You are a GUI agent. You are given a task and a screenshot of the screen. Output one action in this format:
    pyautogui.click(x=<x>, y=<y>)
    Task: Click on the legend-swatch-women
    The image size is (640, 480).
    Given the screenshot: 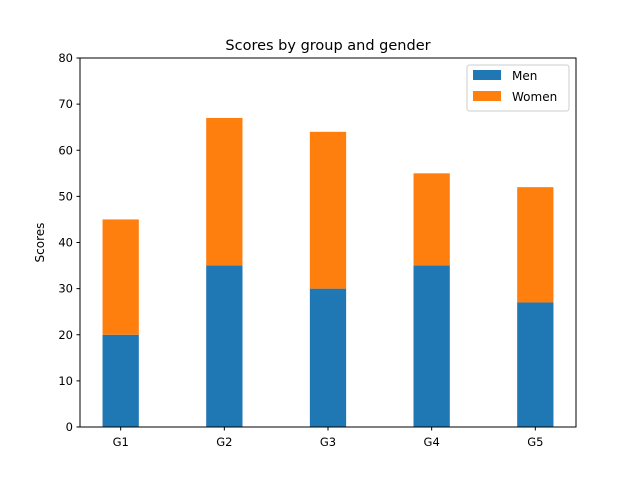 What is the action you would take?
    pyautogui.click(x=487, y=96)
    